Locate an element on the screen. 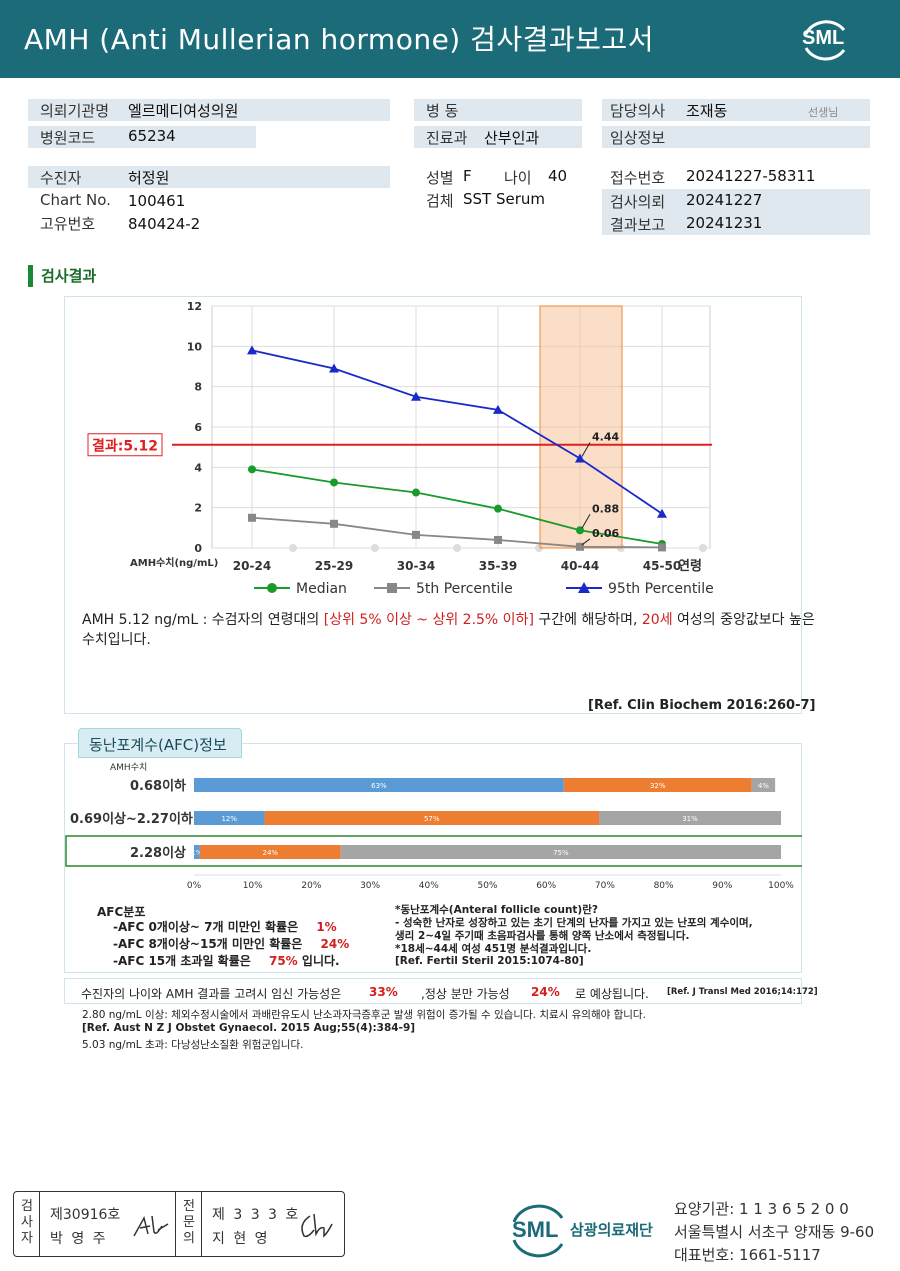  stamp-cell is located at coordinates (108, 1224).